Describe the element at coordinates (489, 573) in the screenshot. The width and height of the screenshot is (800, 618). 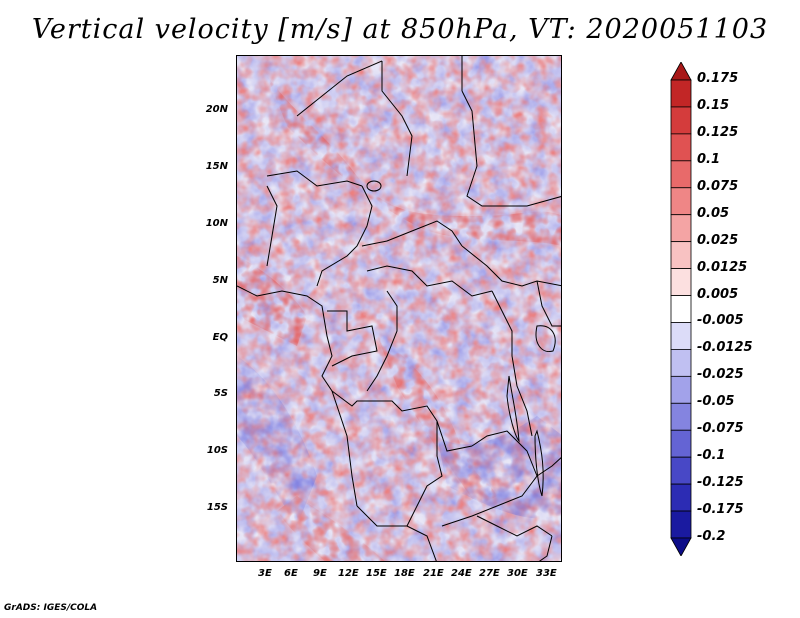
I see `lon-label-27e: 27E` at that location.